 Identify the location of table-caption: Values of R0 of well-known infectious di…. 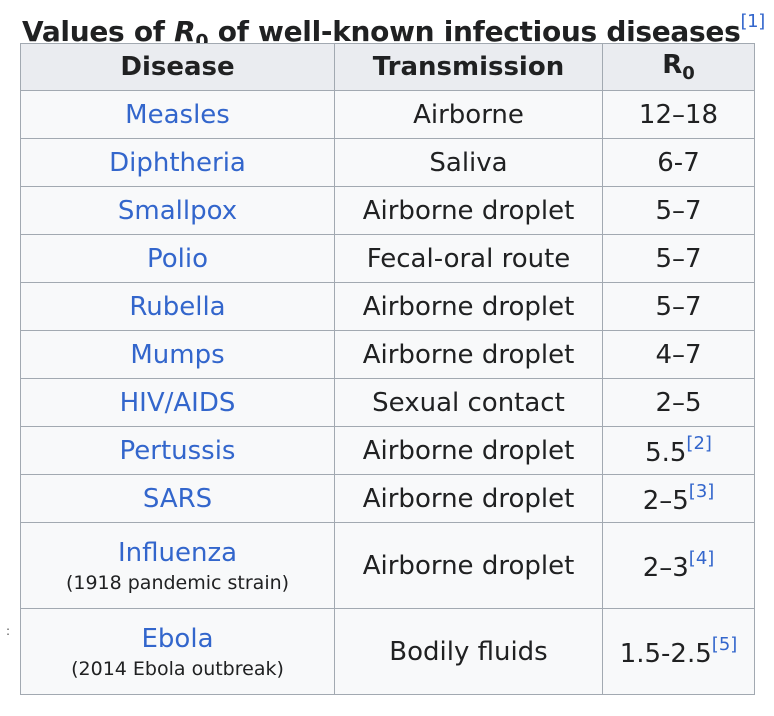
(394, 27).